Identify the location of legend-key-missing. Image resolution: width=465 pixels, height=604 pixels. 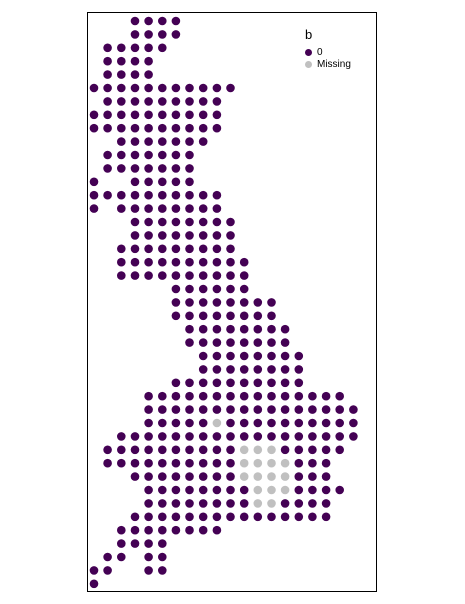
(308, 64).